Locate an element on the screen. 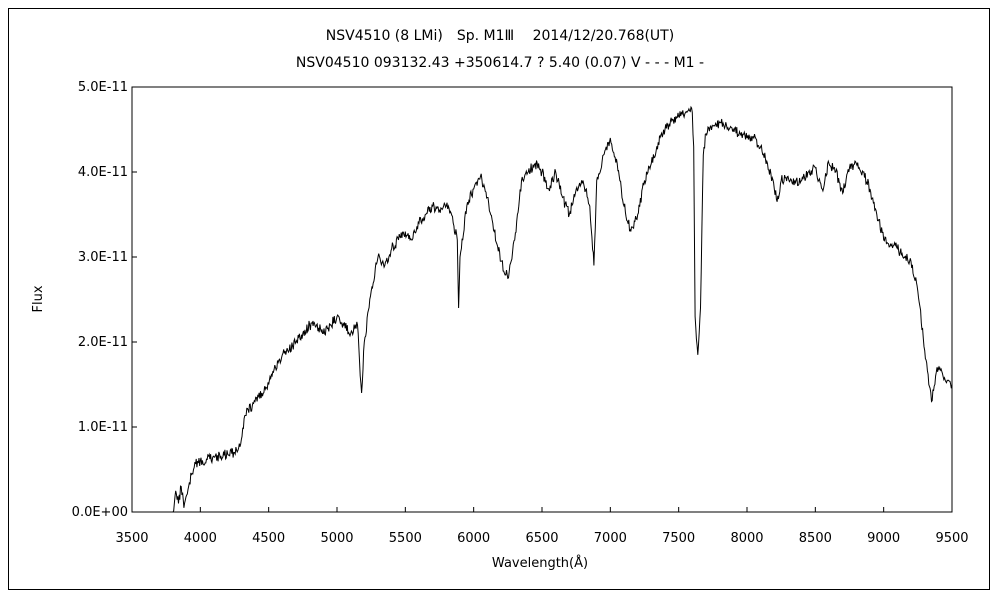 Image resolution: width=1000 pixels, height=600 pixels. x-tick-label: 9000 is located at coordinates (883, 538).